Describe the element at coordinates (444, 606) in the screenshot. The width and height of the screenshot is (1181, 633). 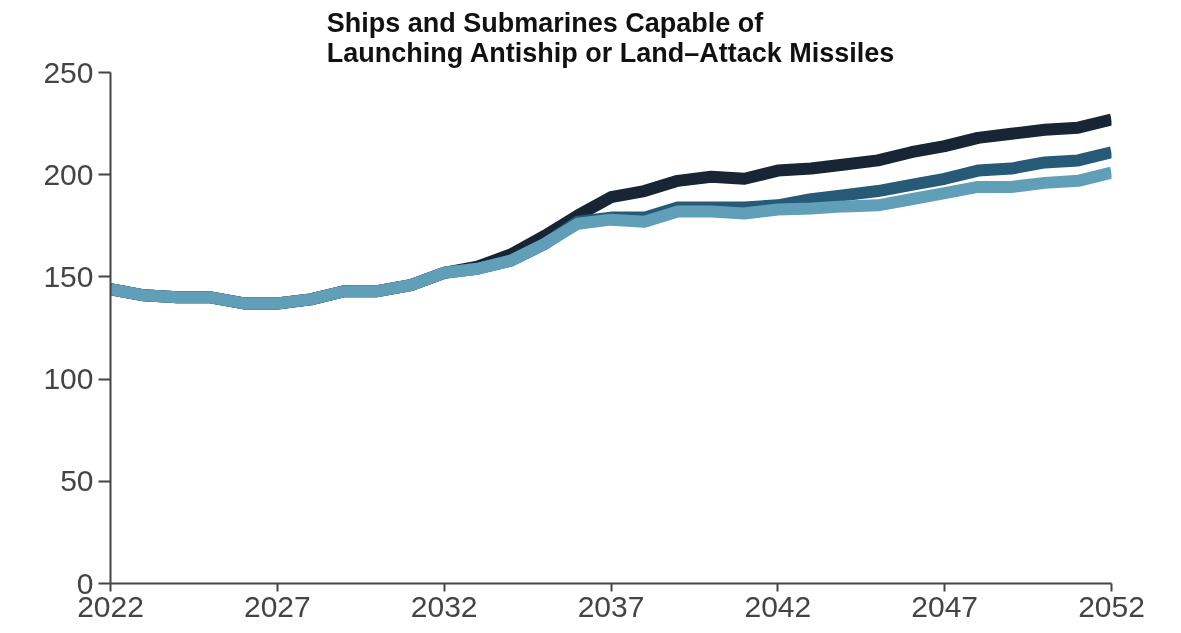
I see `x-tick-label: 2032` at that location.